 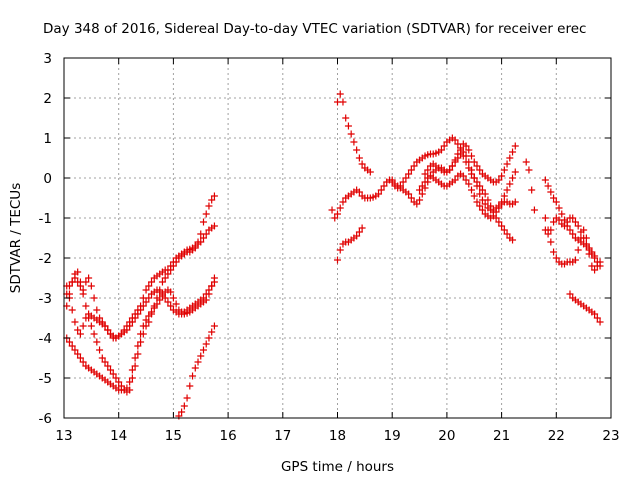 I want to click on x-tick-label: 23, so click(x=610, y=436).